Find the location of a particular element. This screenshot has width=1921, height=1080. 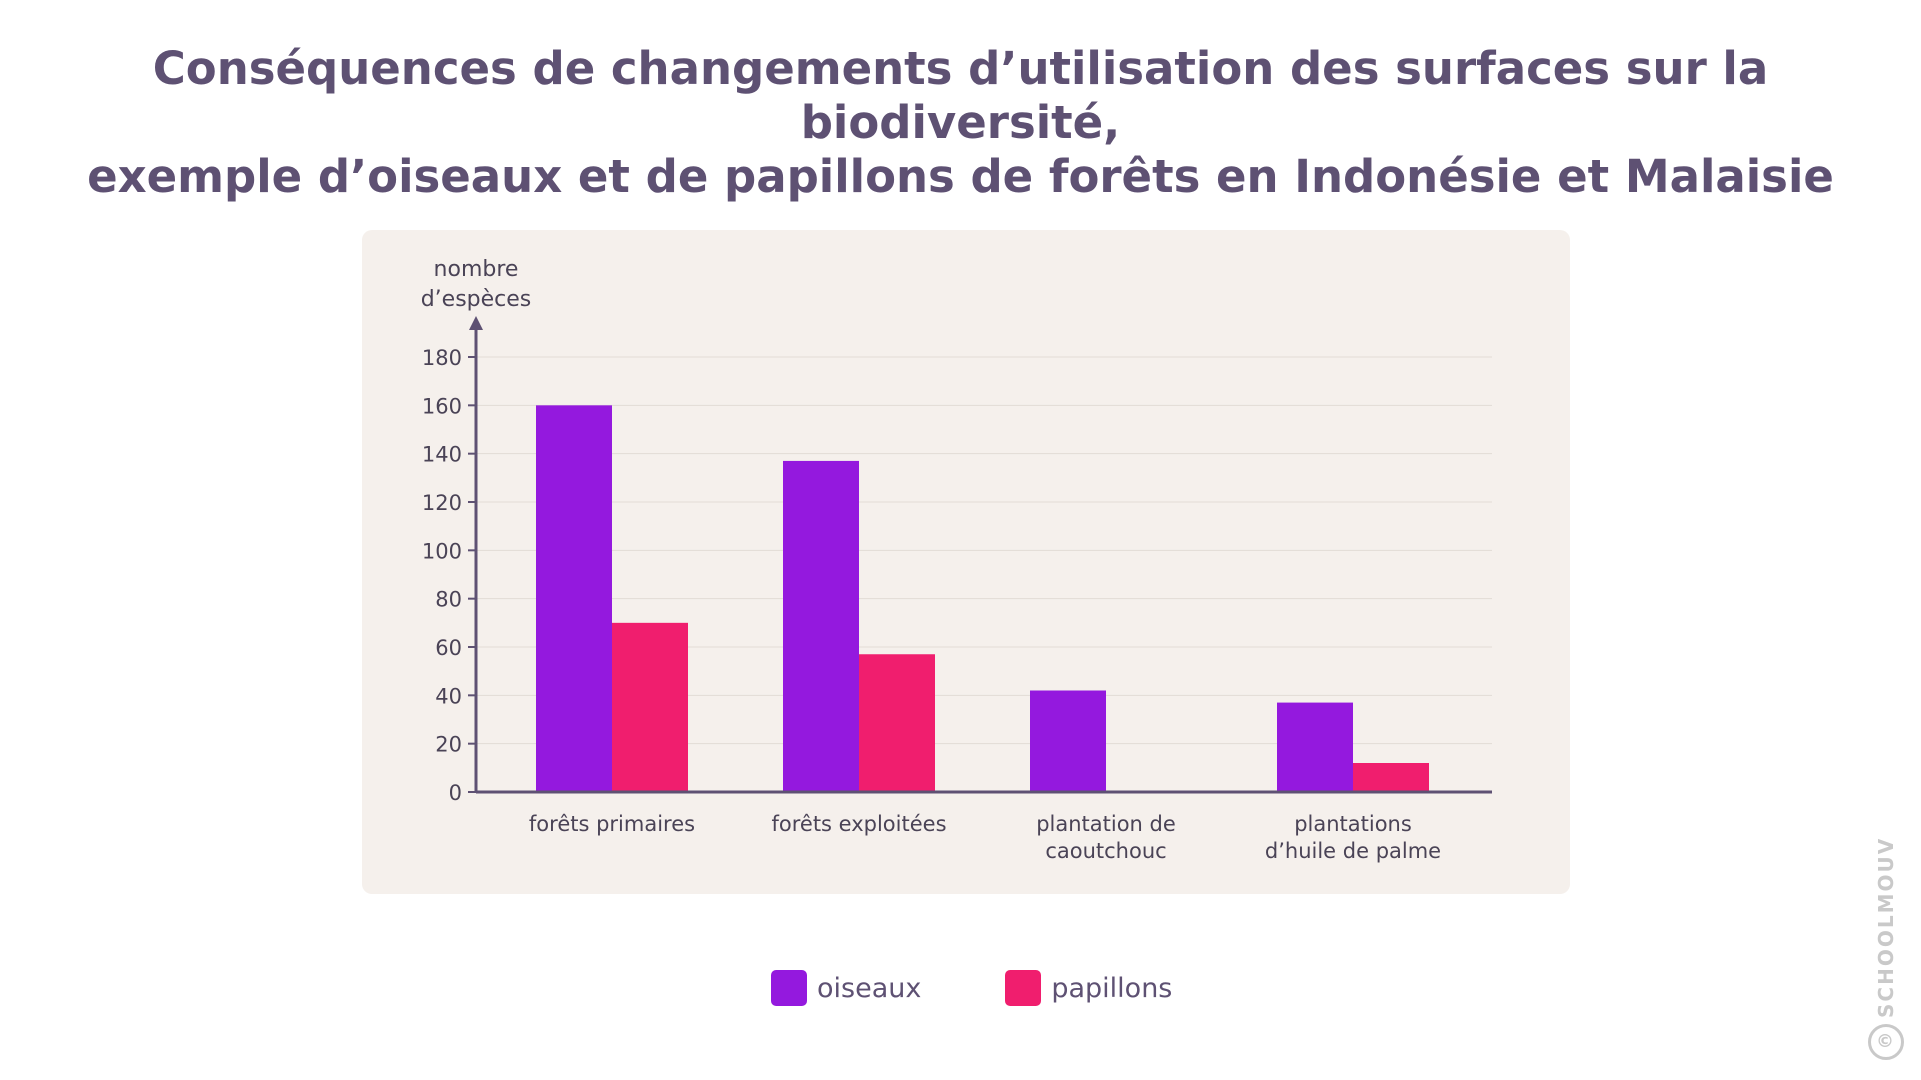

y-axis-label-line-1: nombre is located at coordinates (476, 269).